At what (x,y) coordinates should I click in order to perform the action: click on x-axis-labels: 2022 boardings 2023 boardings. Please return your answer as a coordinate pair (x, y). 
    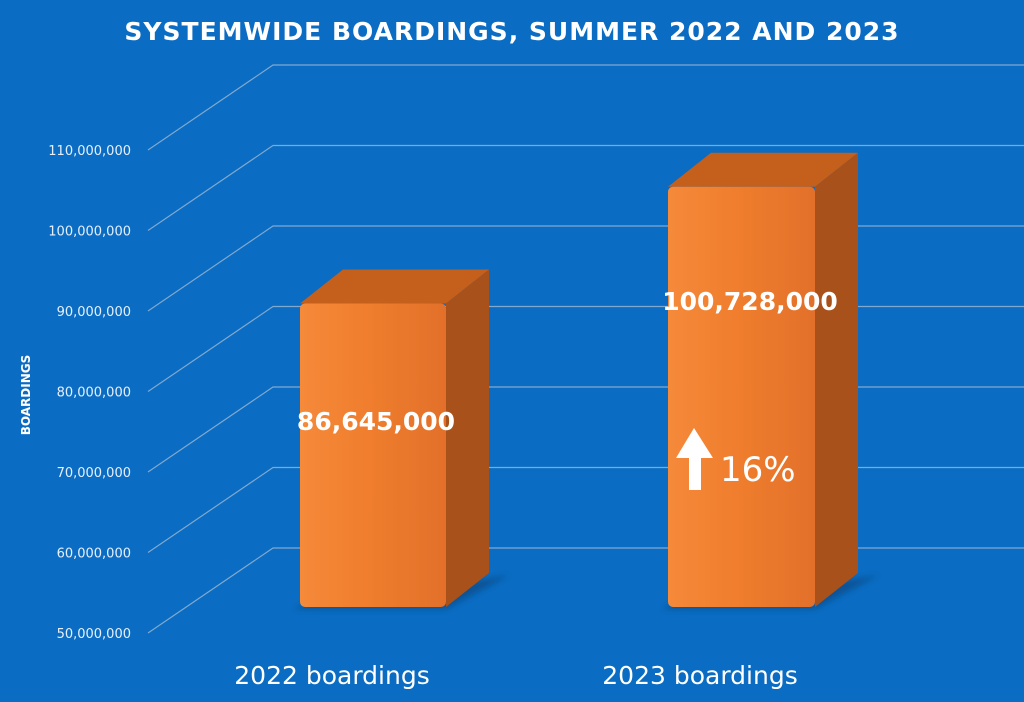
    Looking at the image, I should click on (515, 675).